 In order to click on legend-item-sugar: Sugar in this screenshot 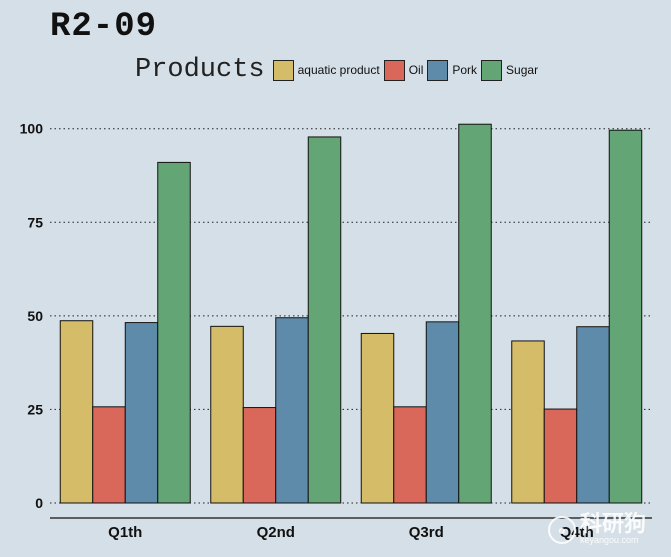, I will do `click(510, 70)`.